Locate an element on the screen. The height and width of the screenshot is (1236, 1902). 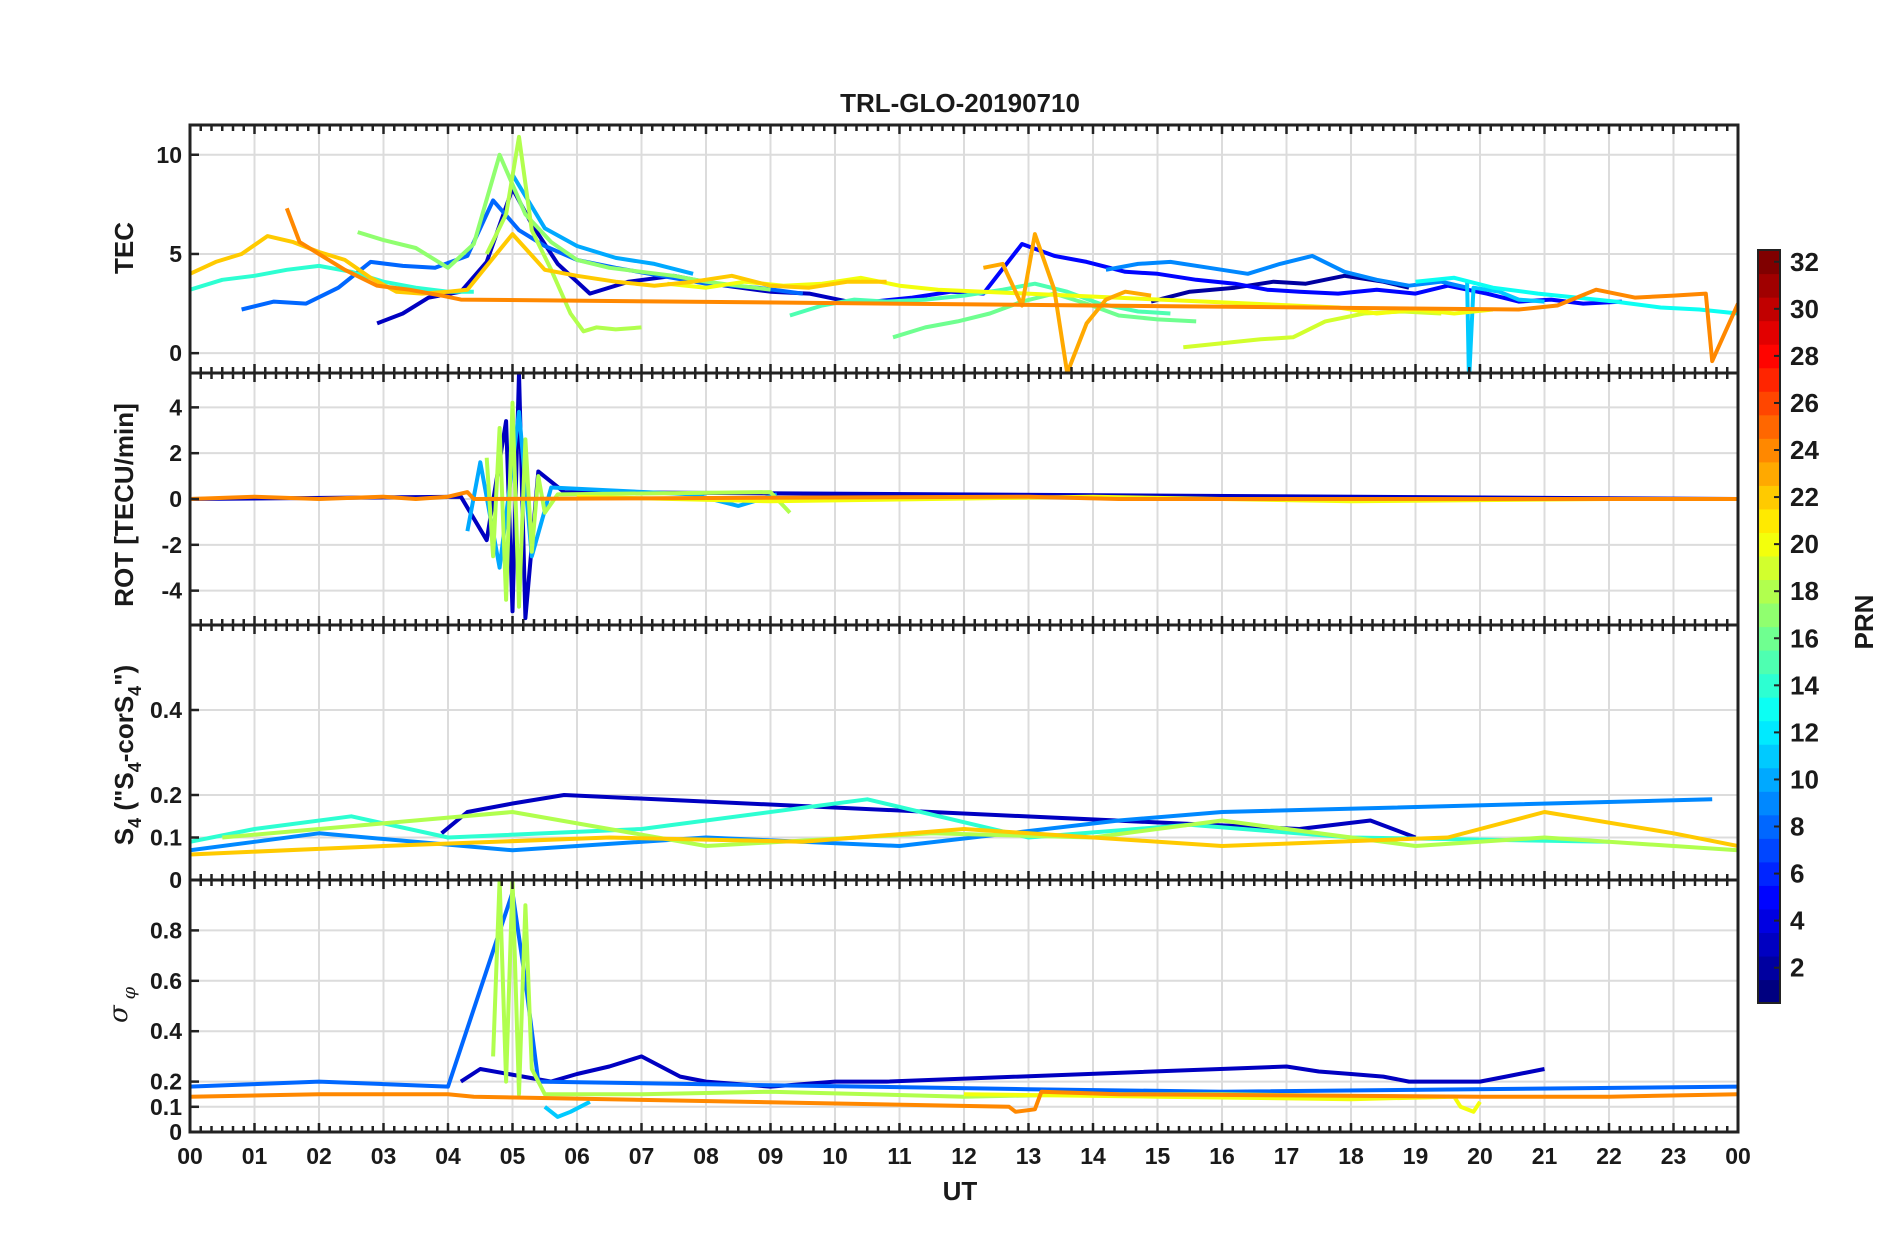
colorbar-tick-label: 30 is located at coordinates (1804, 309).